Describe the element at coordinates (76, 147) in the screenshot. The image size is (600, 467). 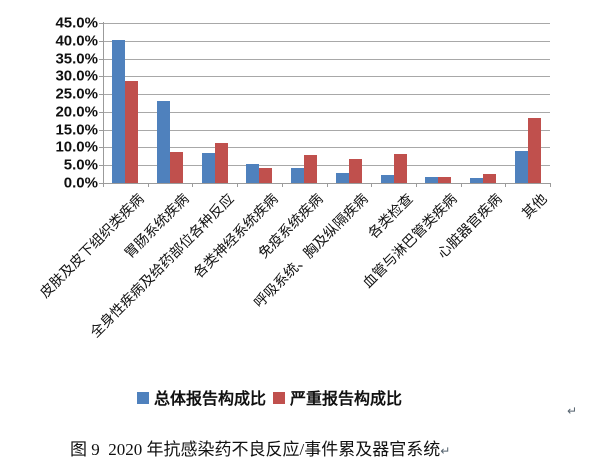
I see `y-axis-label: 10.0%` at that location.